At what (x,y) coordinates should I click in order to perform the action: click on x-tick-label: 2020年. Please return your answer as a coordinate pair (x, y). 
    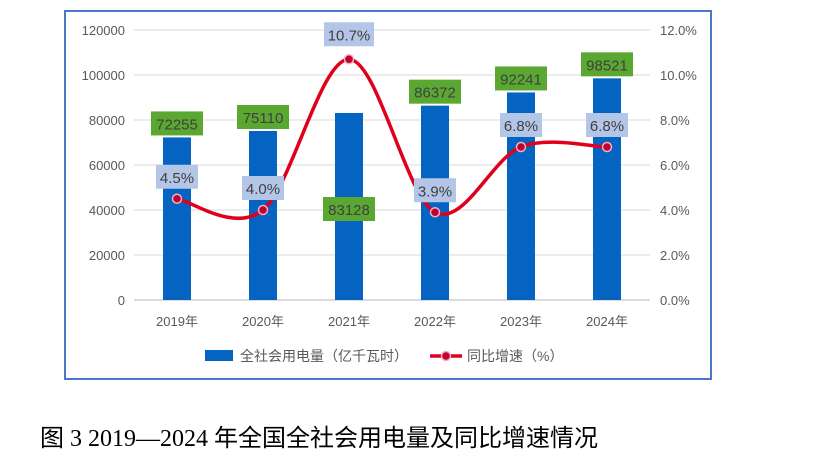
    Looking at the image, I should click on (263, 321).